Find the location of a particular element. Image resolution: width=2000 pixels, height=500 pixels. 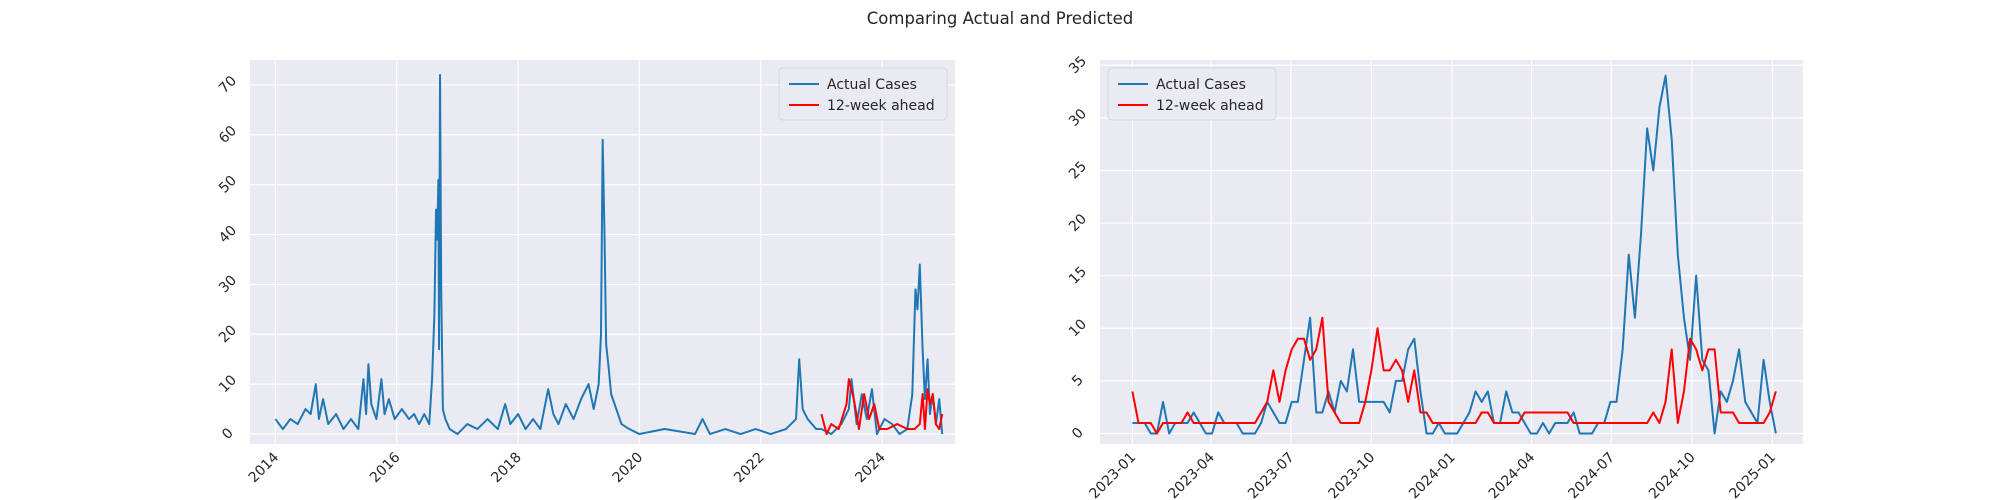

x-tick-label: 2020 is located at coordinates (628, 468).